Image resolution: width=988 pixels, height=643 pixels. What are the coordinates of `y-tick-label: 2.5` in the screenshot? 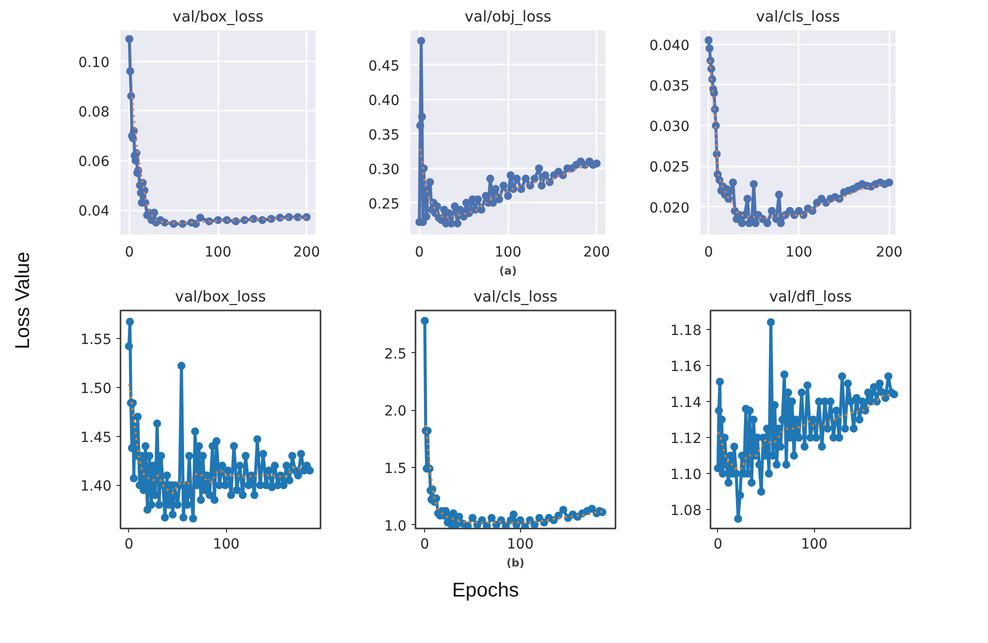 It's located at (395, 354).